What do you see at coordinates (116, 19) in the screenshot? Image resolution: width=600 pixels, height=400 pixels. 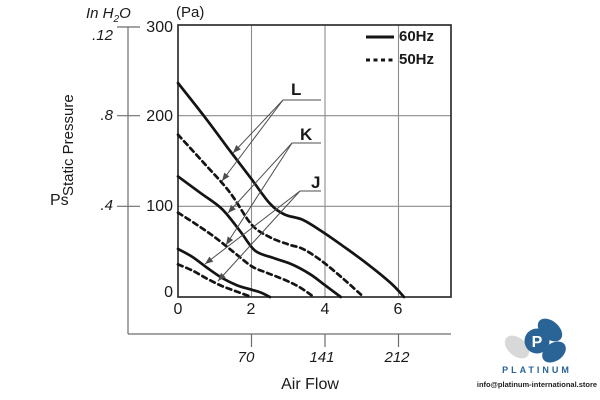 I see `inh2o-sub: 2` at bounding box center [116, 19].